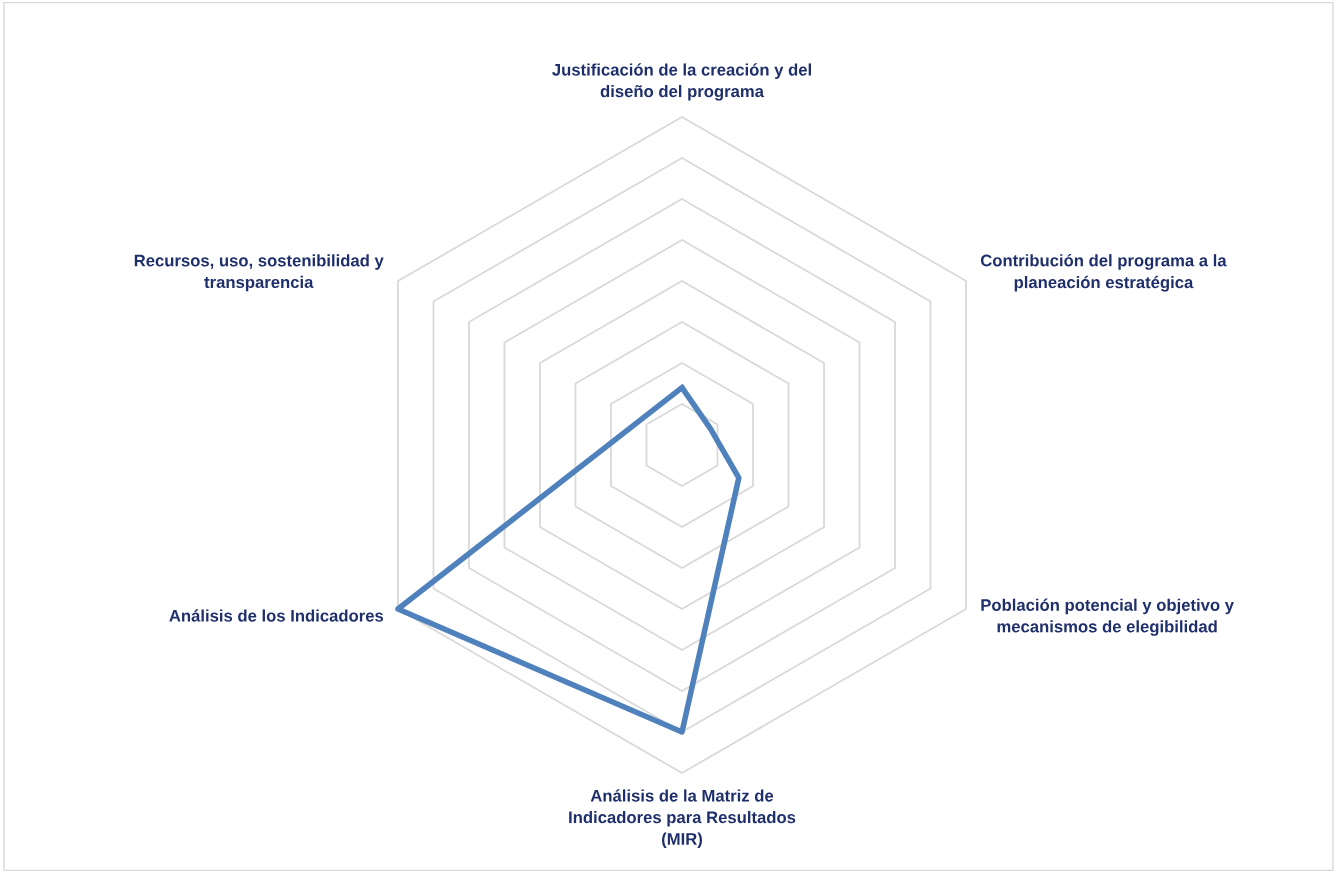 The width and height of the screenshot is (1337, 873). Describe the element at coordinates (681, 82) in the screenshot. I see `spoke-label: Justificación de la creación y del diseño del programa` at that location.